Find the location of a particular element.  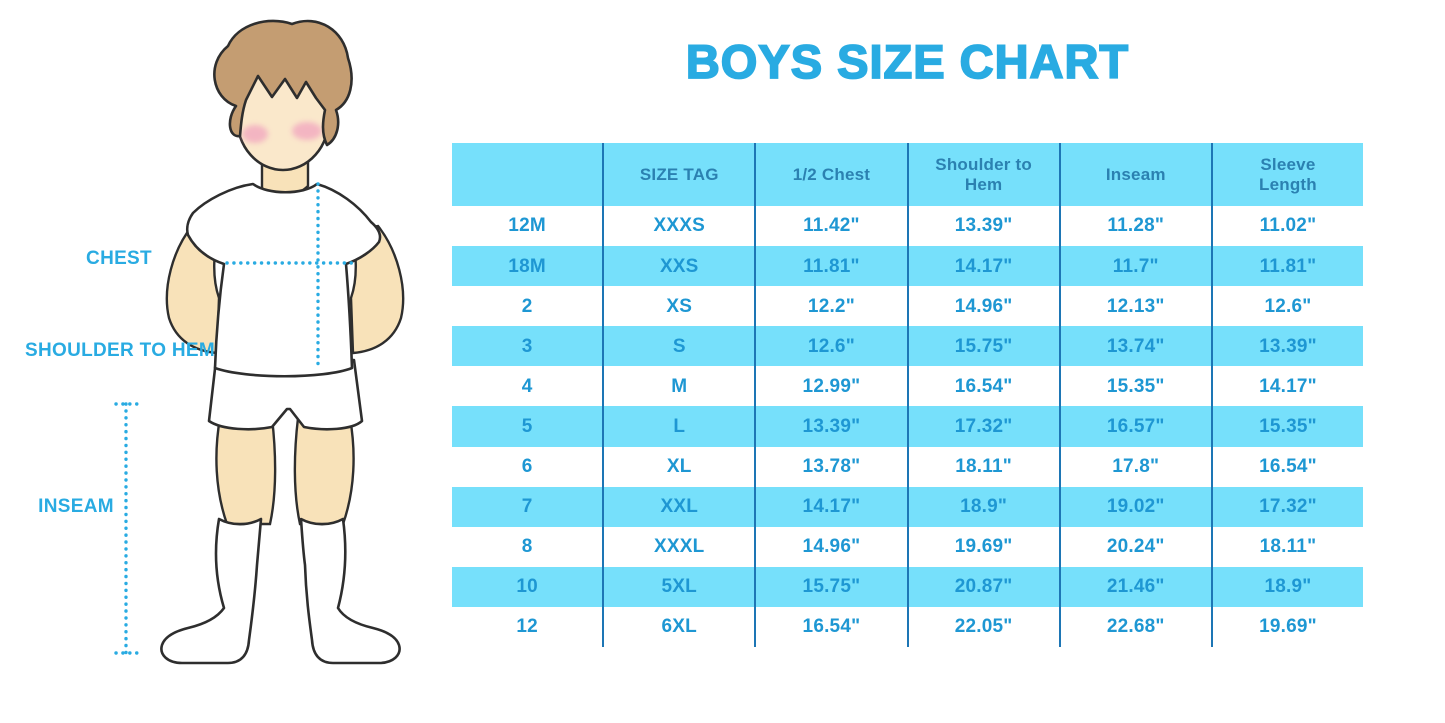

table-cell: 12.13" is located at coordinates (1134, 306).